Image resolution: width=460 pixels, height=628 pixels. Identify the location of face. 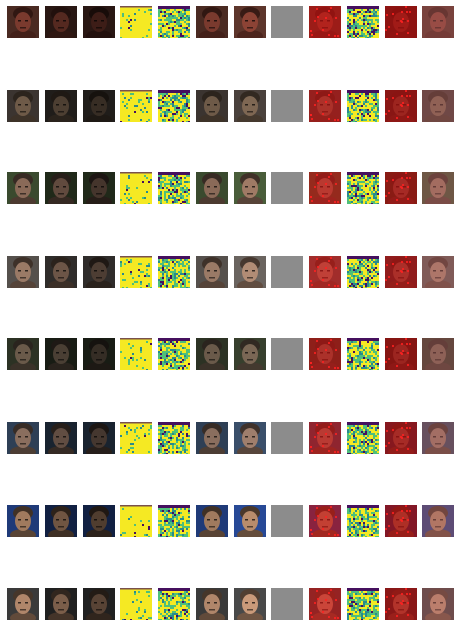
(438, 438).